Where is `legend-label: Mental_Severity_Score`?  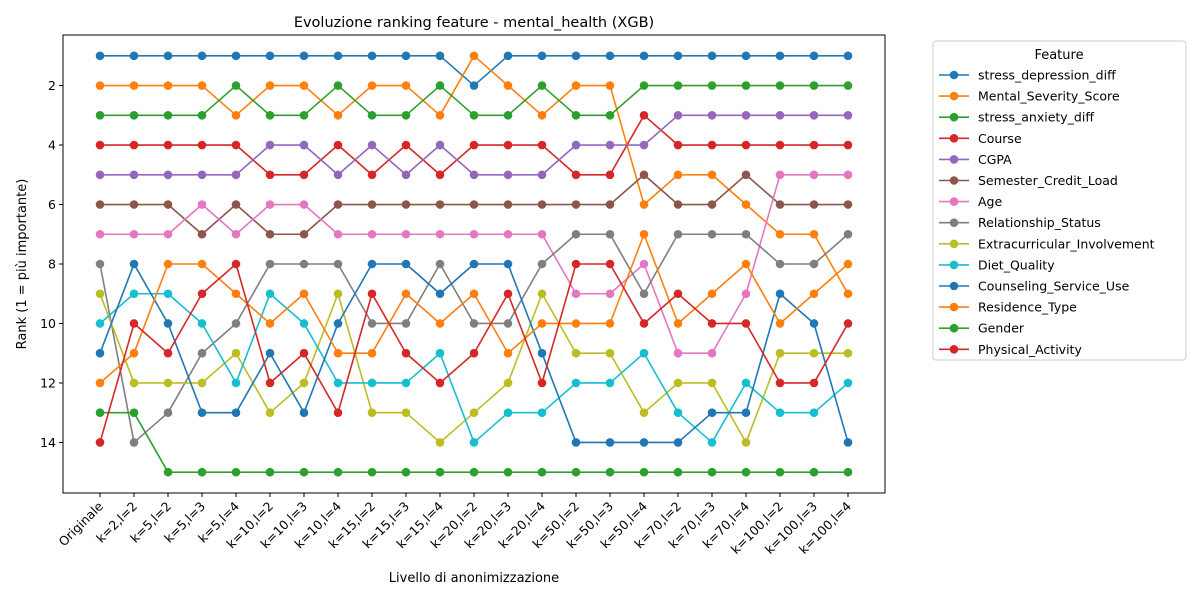
legend-label: Mental_Severity_Score is located at coordinates (1049, 96).